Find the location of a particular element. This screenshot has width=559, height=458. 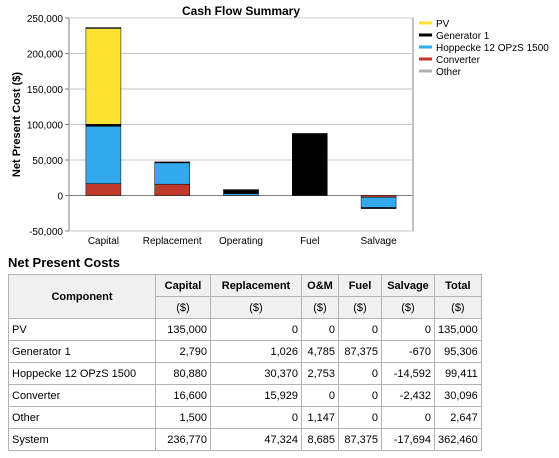

cell-salvage: -670 is located at coordinates (408, 351).